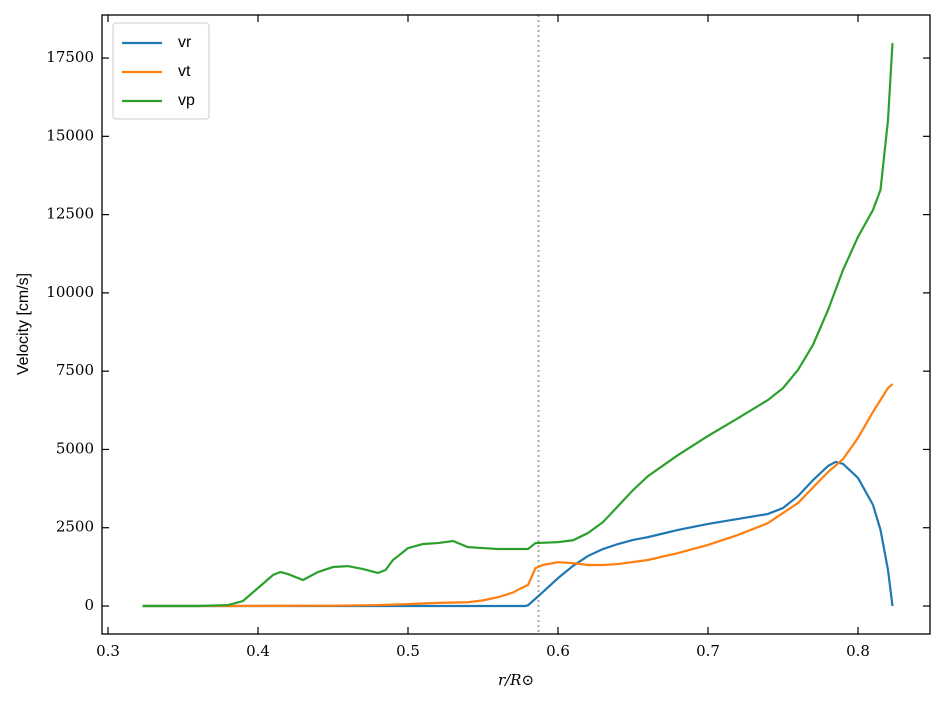 The image size is (945, 705). I want to click on x-tick-label: 0.5, so click(408, 651).